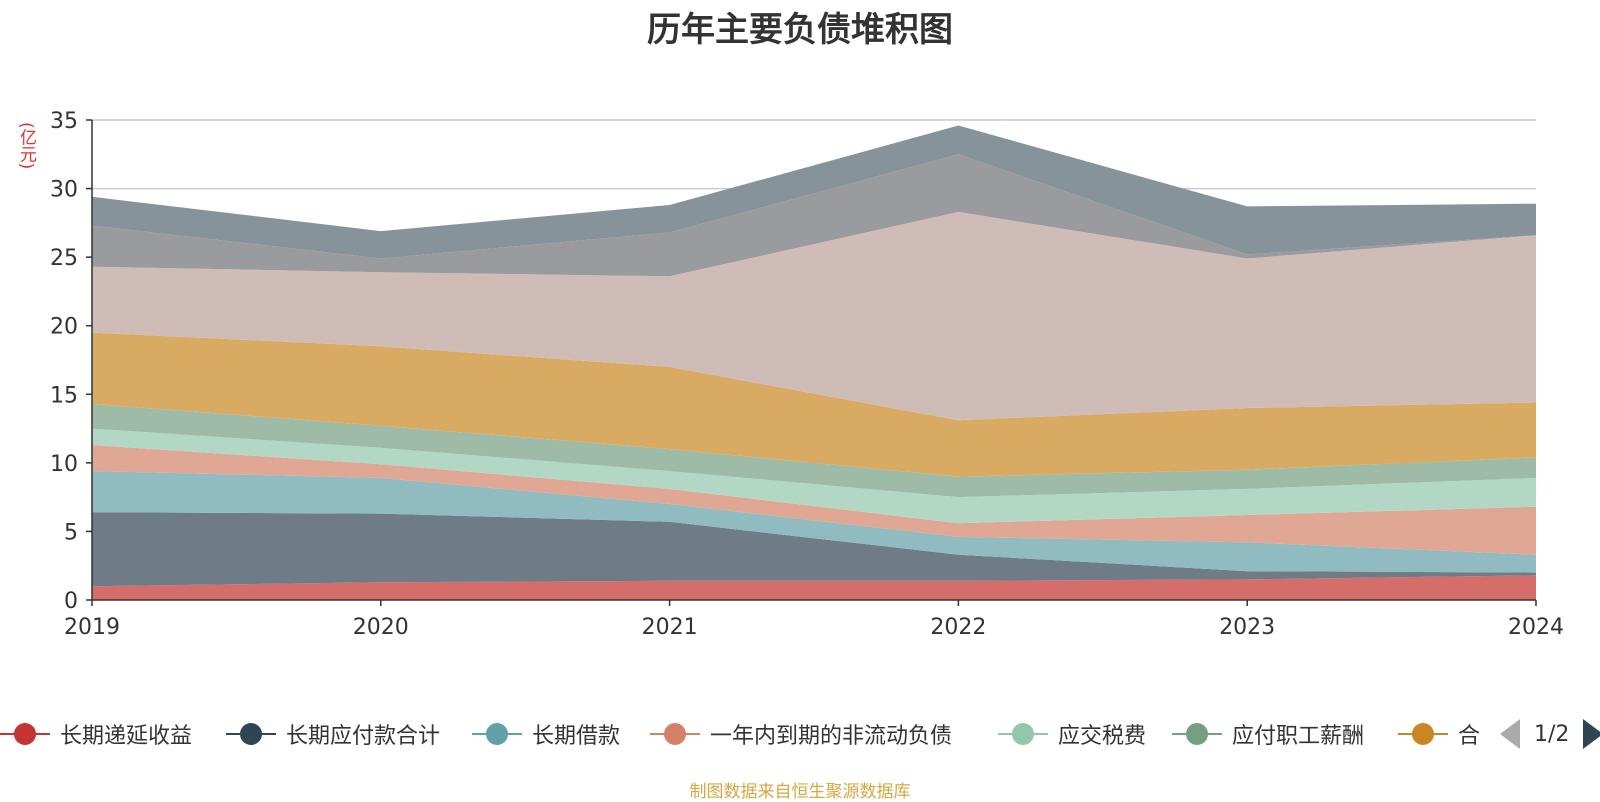  What do you see at coordinates (92, 627) in the screenshot?
I see `x-tick-label: 2019` at bounding box center [92, 627].